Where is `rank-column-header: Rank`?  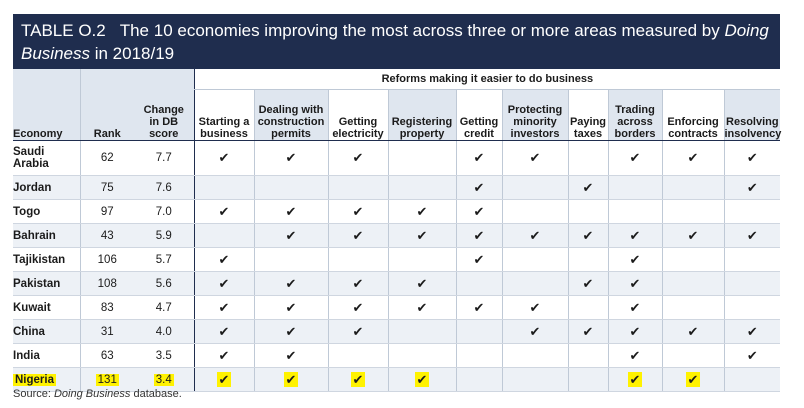
rank-column-header: Rank is located at coordinates (106, 115).